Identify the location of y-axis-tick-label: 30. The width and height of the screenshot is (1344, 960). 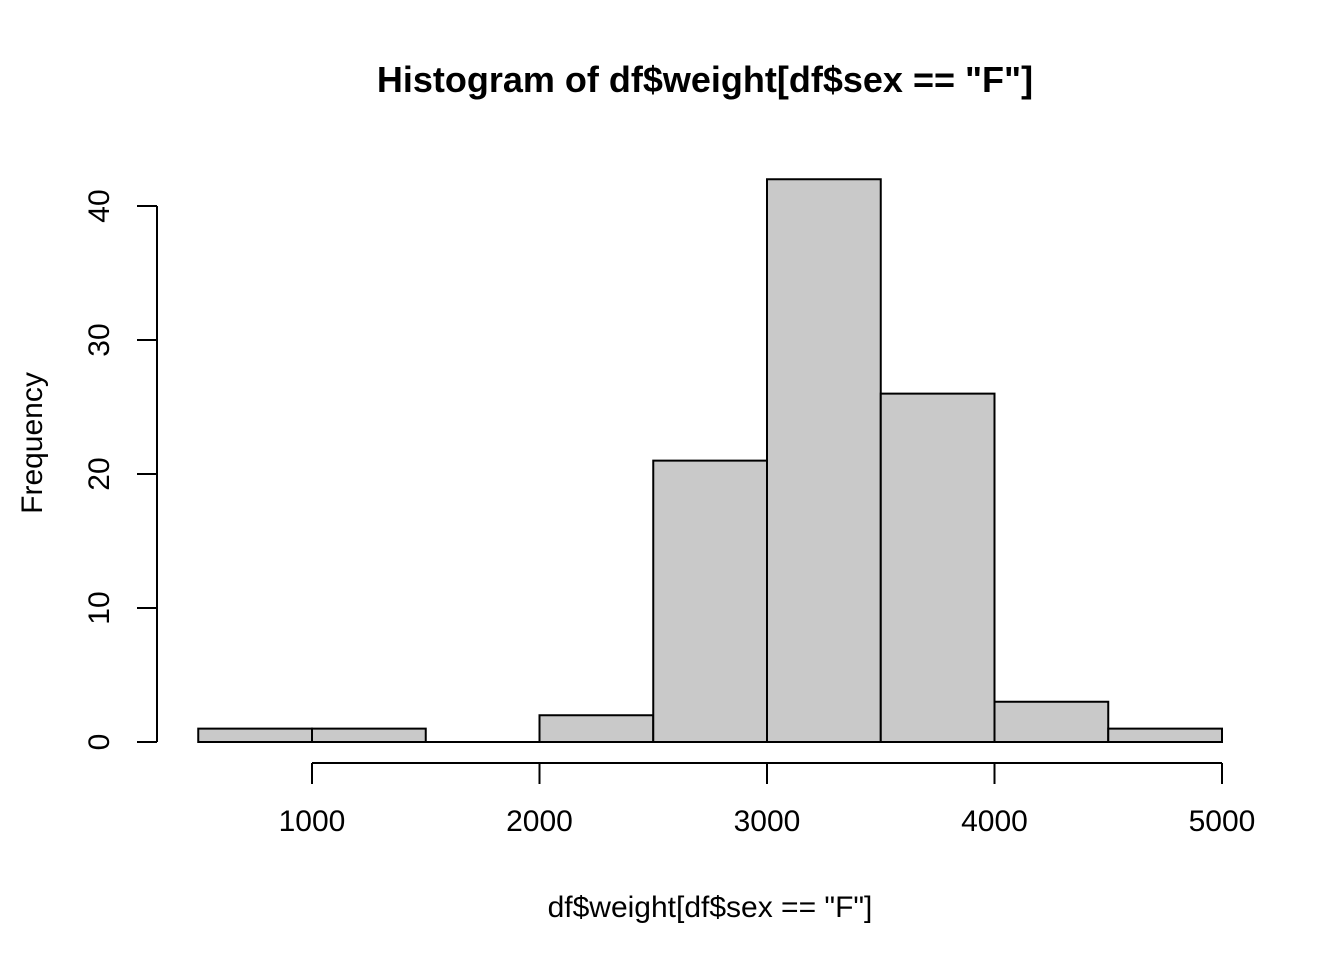
(99, 339).